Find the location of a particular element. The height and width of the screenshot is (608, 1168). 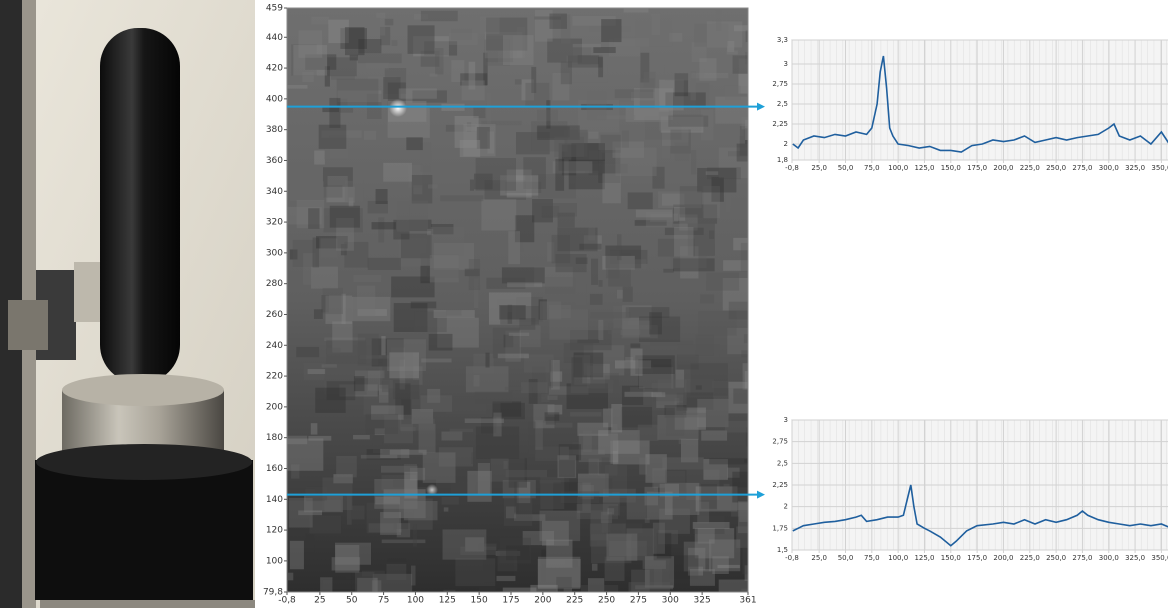

x-tick-label: 350,0 is located at coordinates (1159, 558).